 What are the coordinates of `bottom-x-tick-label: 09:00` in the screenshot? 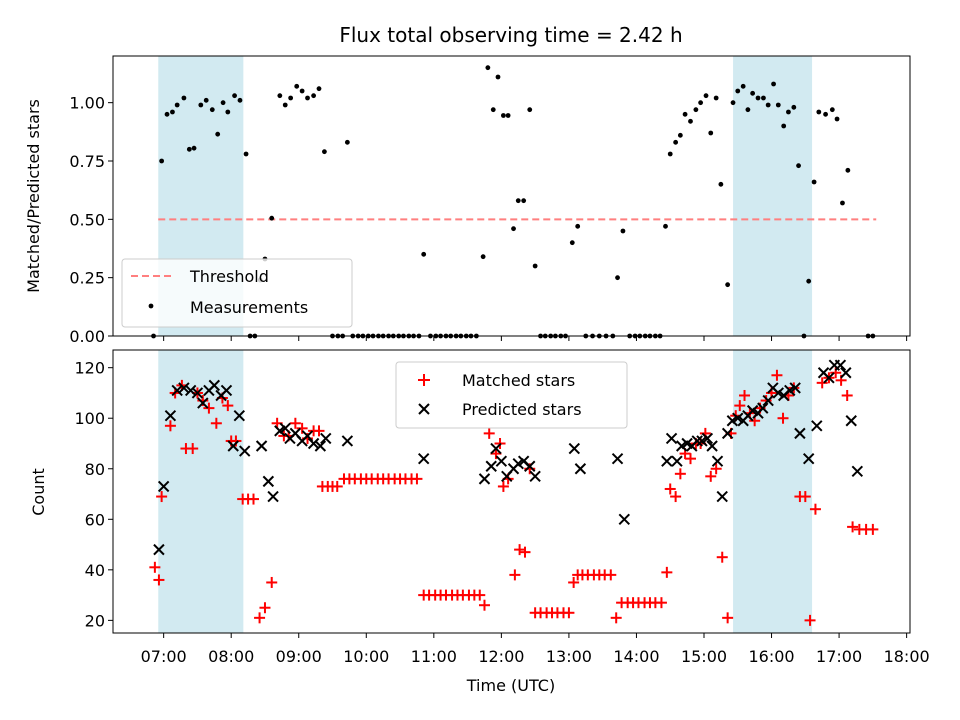 It's located at (299, 656).